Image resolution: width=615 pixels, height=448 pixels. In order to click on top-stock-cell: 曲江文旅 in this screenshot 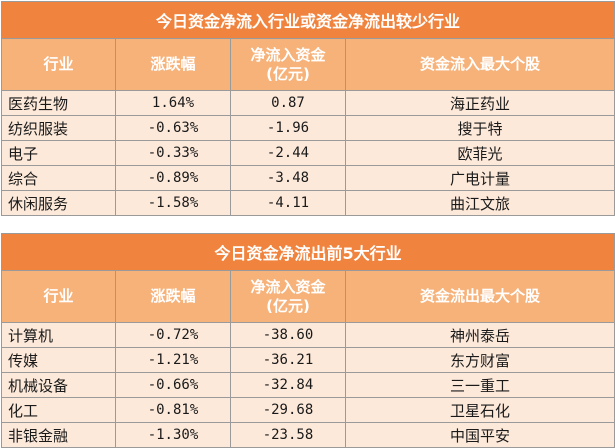, I will do `click(479, 203)`.